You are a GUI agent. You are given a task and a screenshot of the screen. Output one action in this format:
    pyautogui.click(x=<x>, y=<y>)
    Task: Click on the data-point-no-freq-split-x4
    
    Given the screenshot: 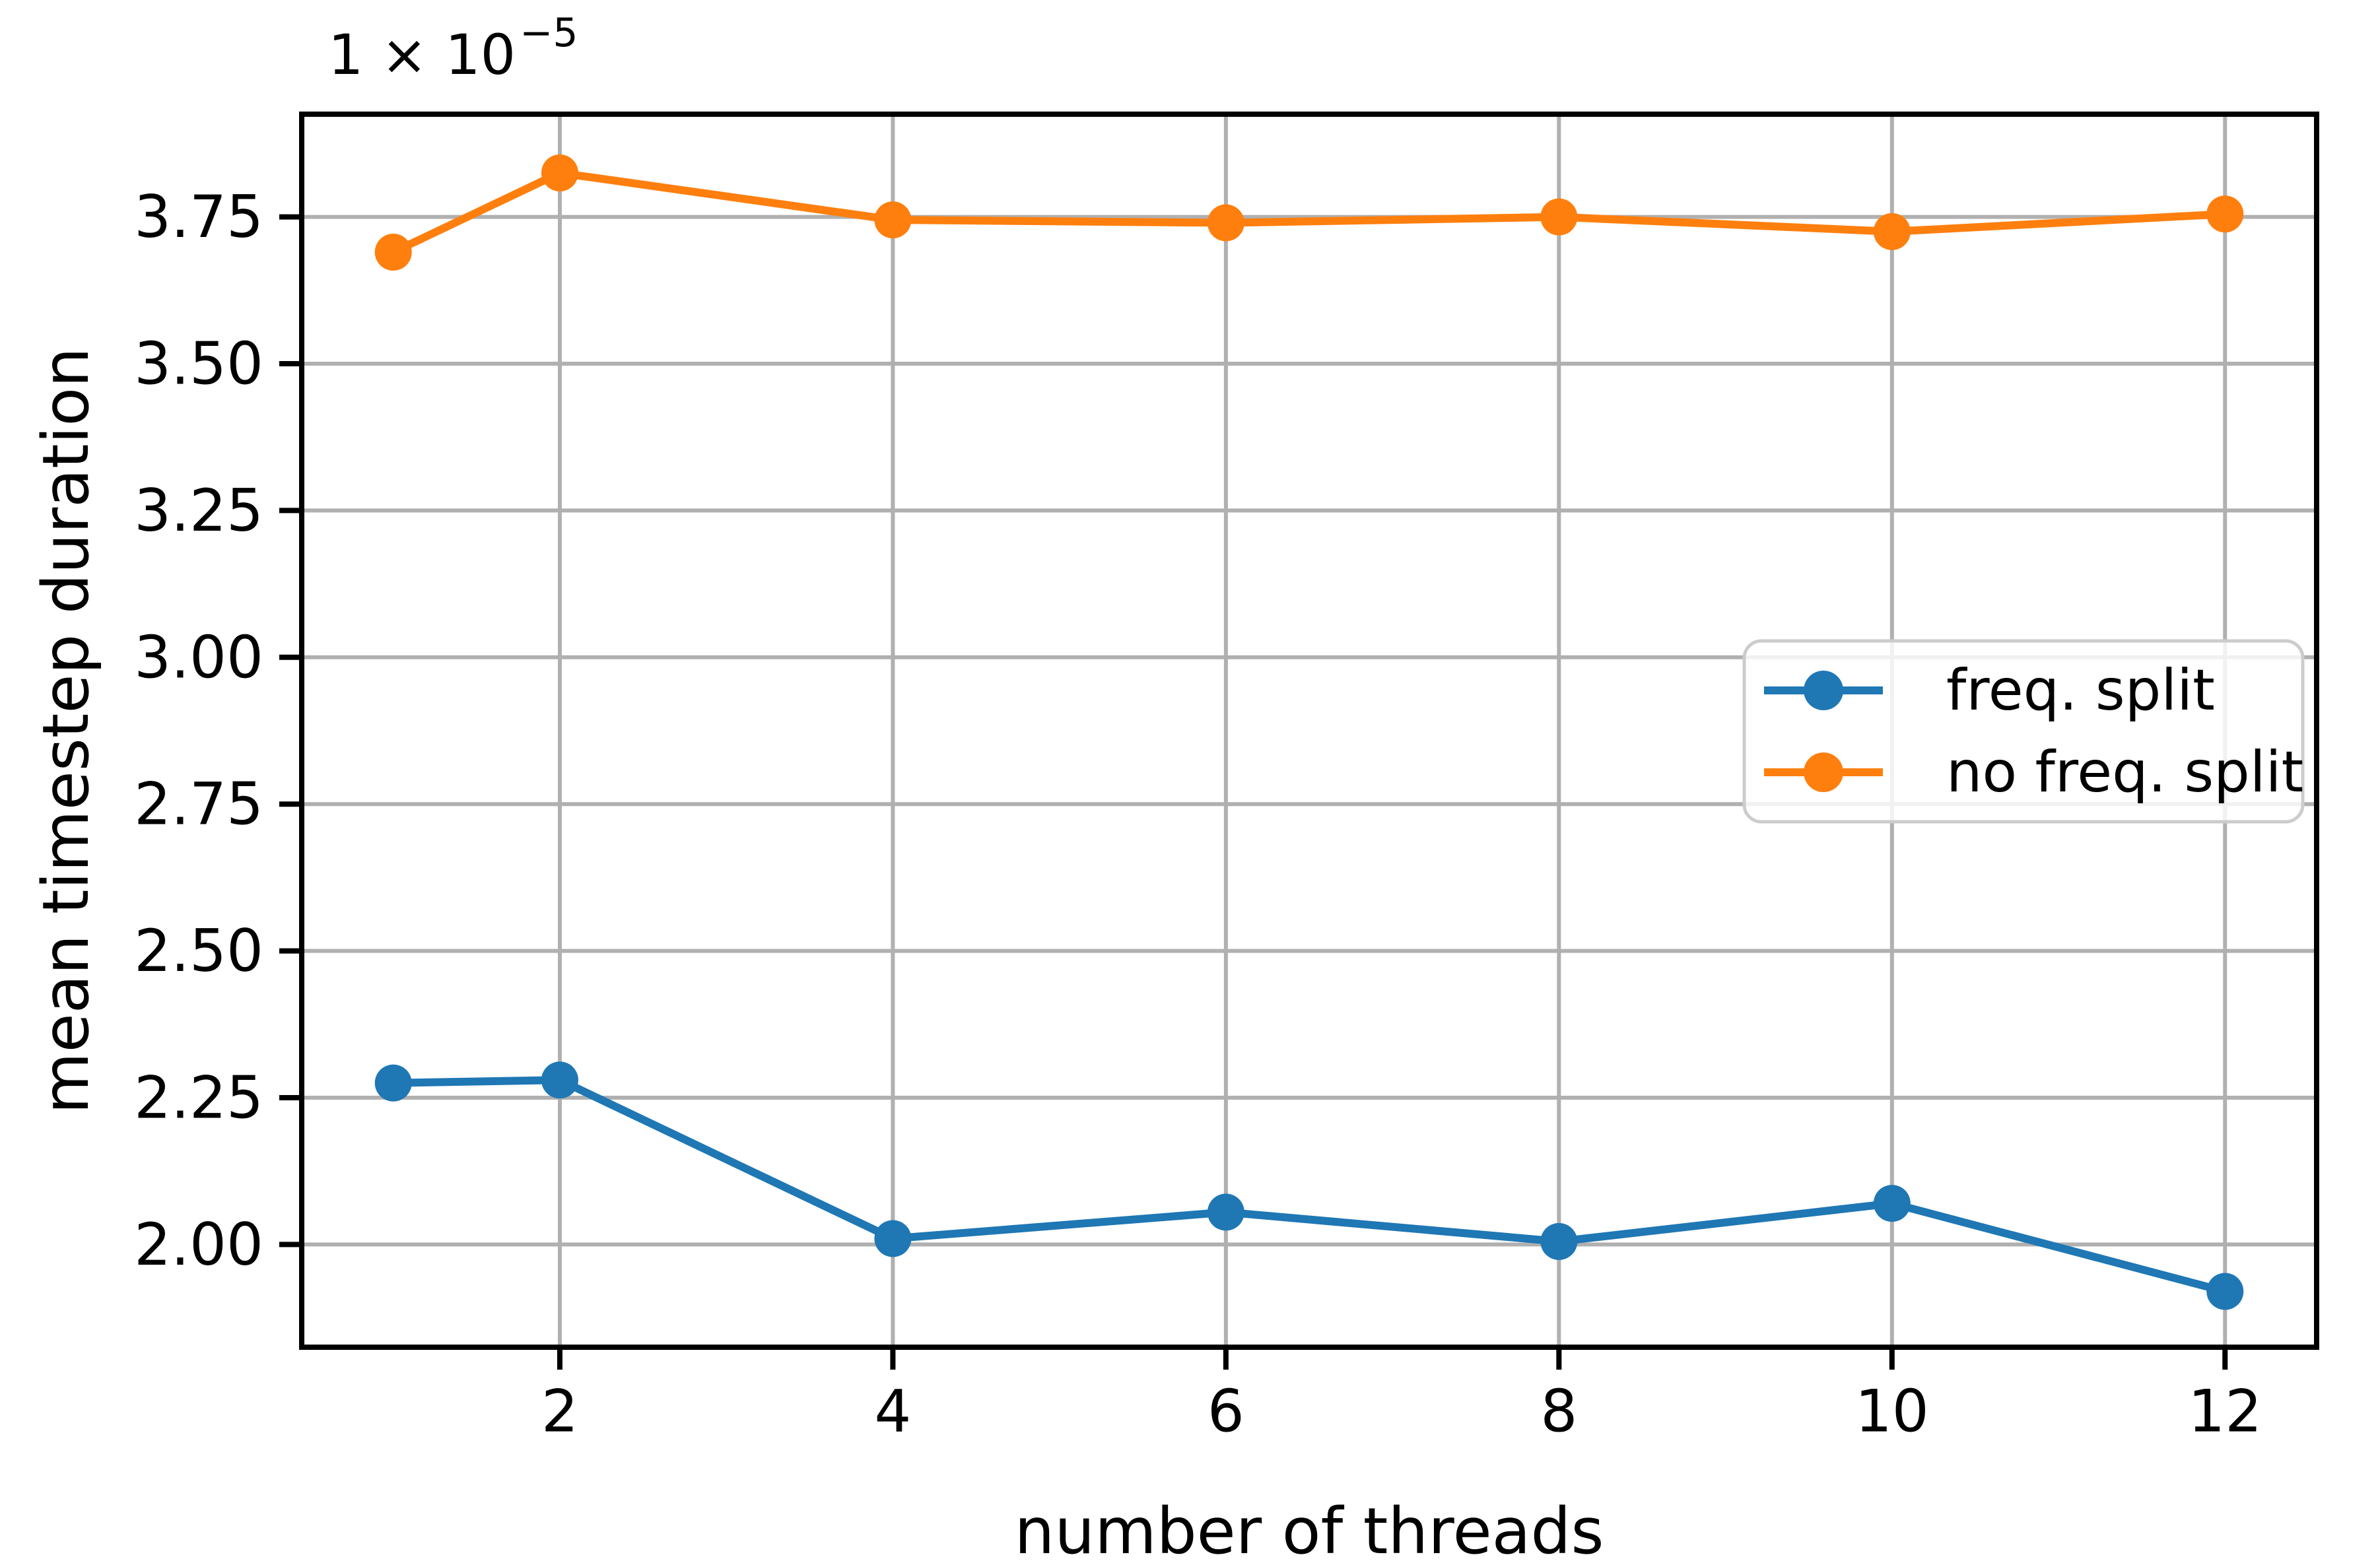 What is the action you would take?
    pyautogui.click(x=893, y=220)
    